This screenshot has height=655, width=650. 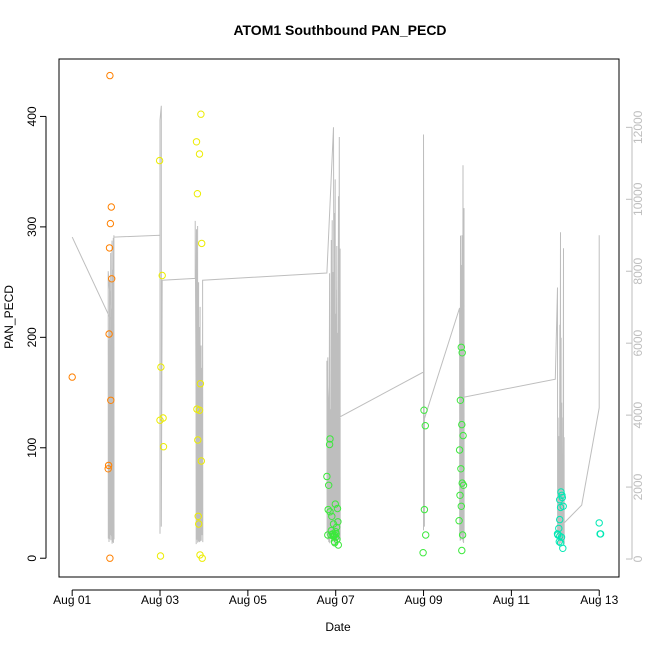 What do you see at coordinates (599, 600) in the screenshot?
I see `x-tick-label: Aug 13` at bounding box center [599, 600].